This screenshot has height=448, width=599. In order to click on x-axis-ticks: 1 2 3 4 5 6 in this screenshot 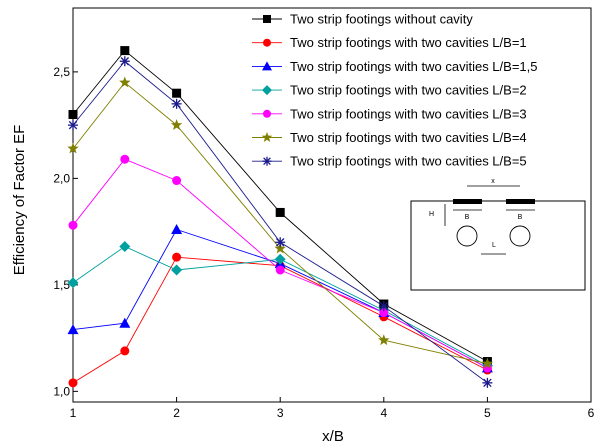, I will do `click(332, 408)`.